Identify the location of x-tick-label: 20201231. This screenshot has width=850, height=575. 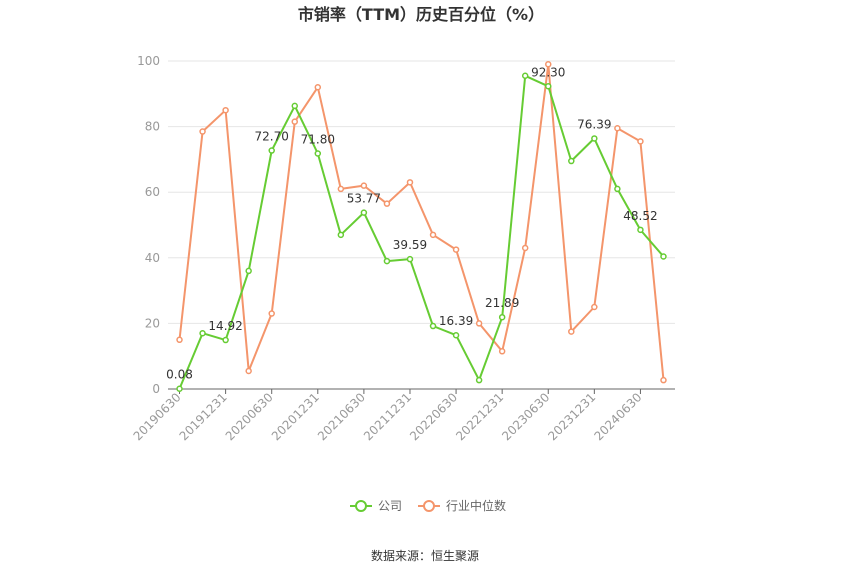
(295, 416).